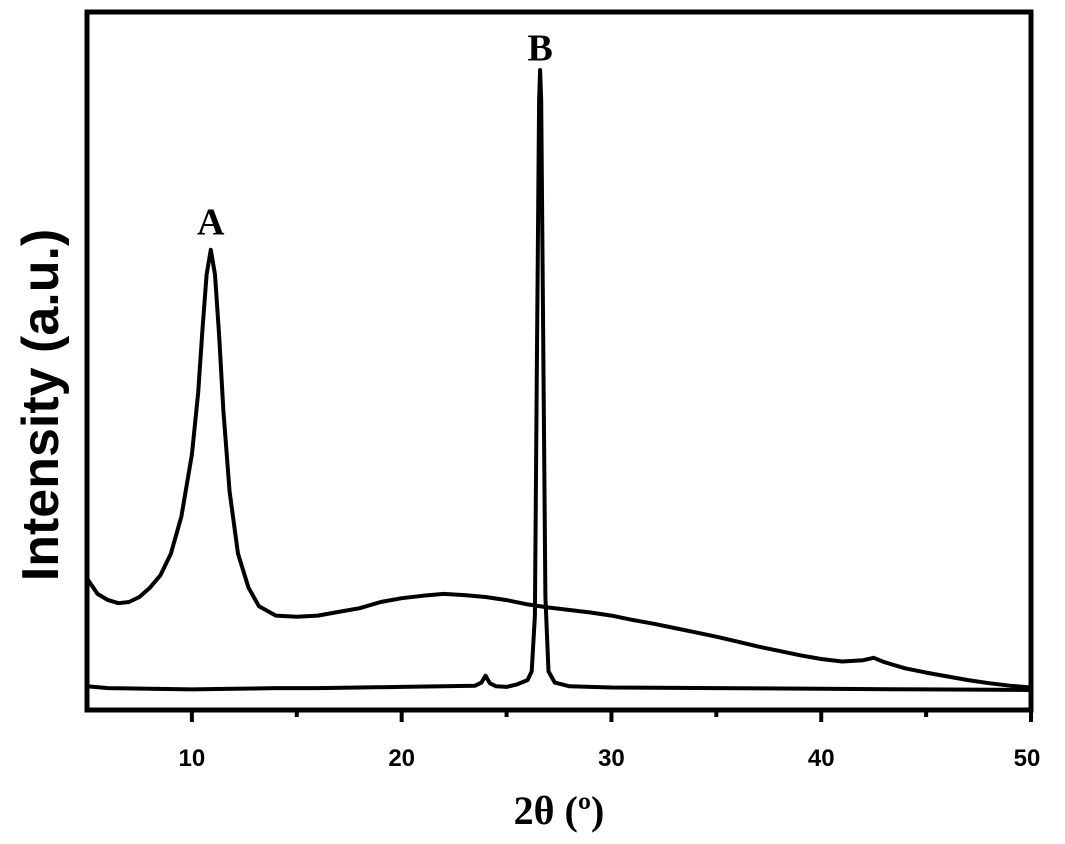 The width and height of the screenshot is (1065, 844). What do you see at coordinates (1027, 758) in the screenshot?
I see `x-tick-label-4: 50` at bounding box center [1027, 758].